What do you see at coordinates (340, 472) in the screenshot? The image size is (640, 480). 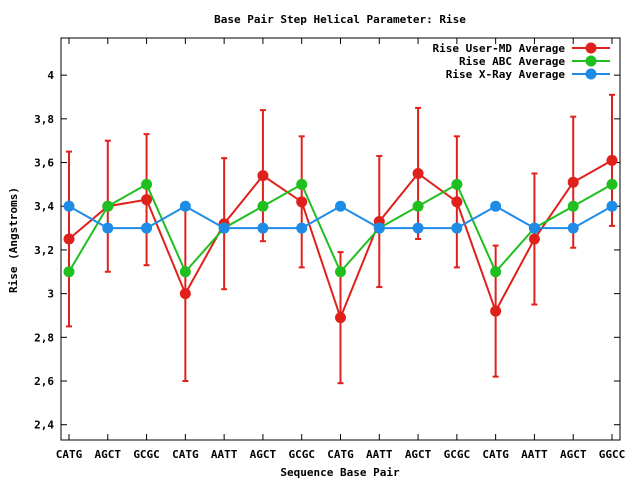 I see `x-axis-label: Sequence Base Pair` at bounding box center [340, 472].